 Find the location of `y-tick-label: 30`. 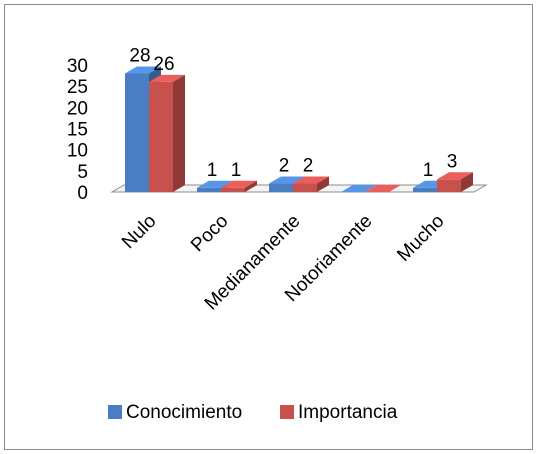

y-tick-label: 30 is located at coordinates (77, 66).